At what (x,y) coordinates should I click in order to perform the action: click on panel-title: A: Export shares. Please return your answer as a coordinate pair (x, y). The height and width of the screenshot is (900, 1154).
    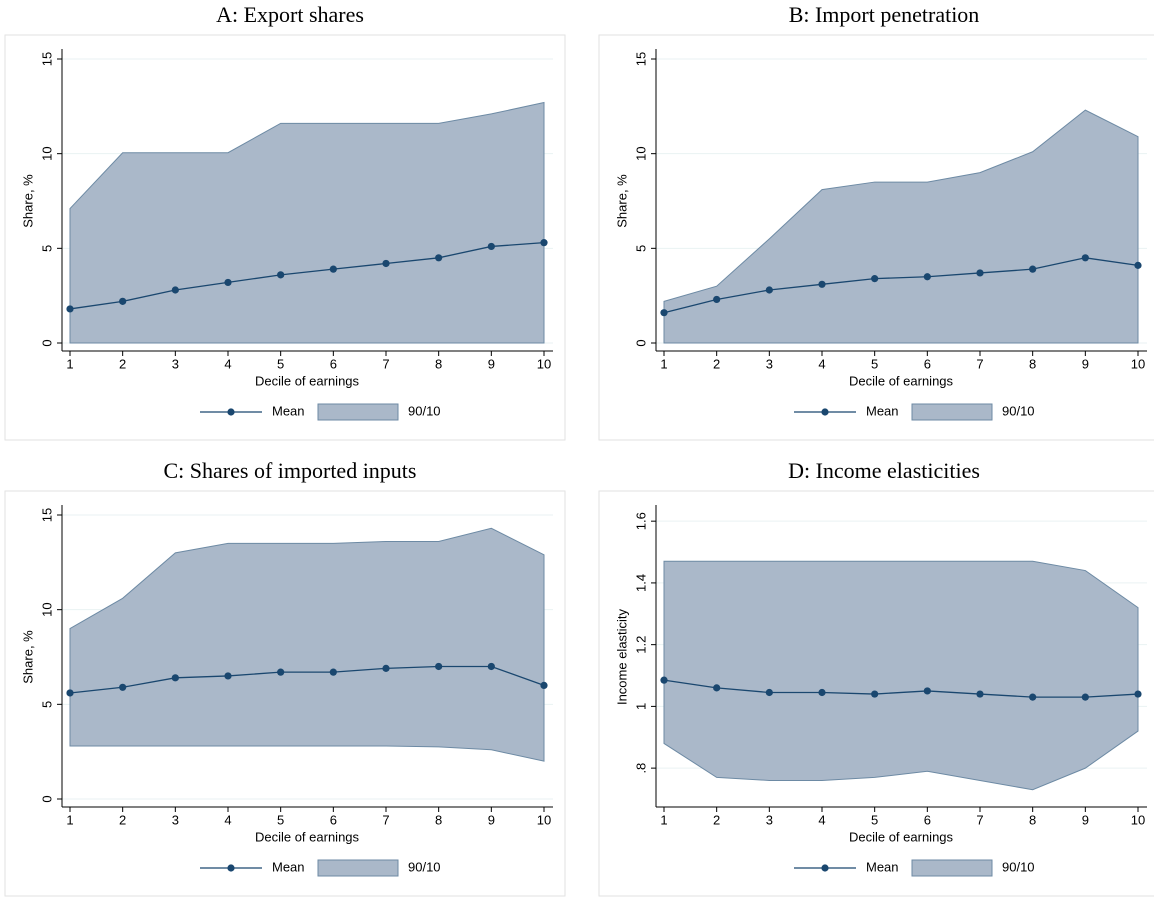
    Looking at the image, I should click on (290, 14).